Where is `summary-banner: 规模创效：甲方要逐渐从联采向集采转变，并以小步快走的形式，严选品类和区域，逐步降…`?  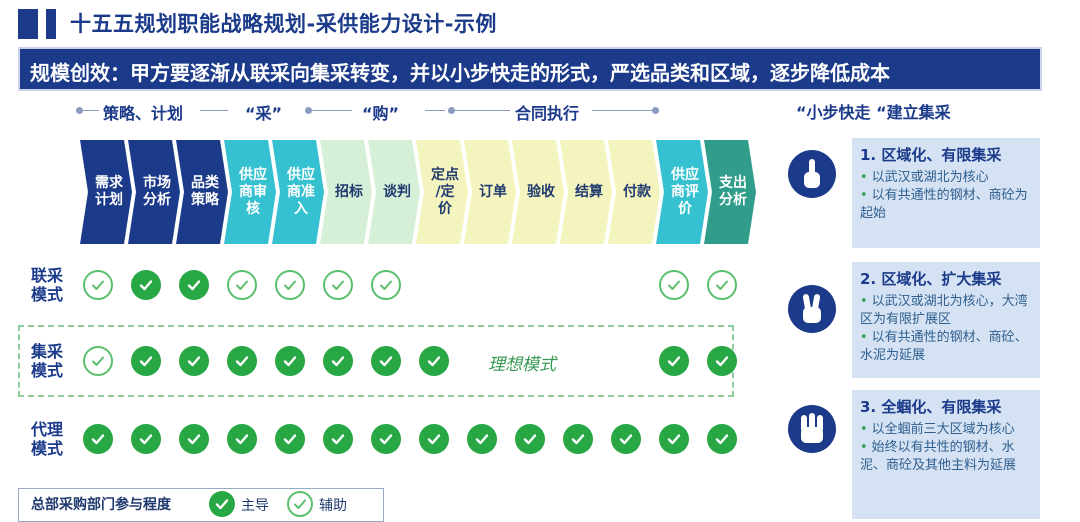
summary-banner: 规模创效：甲方要逐渐从联采向集采转变，并以小步快走的形式，严选品类和区域，逐步降… is located at coordinates (530, 69).